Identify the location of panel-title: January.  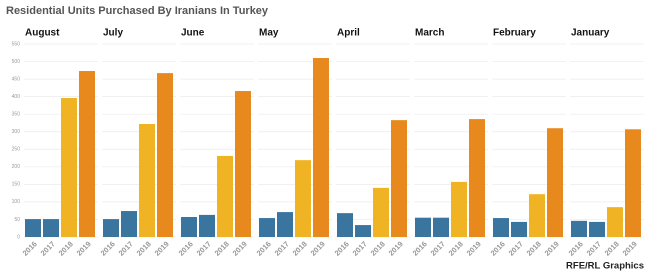
(590, 33).